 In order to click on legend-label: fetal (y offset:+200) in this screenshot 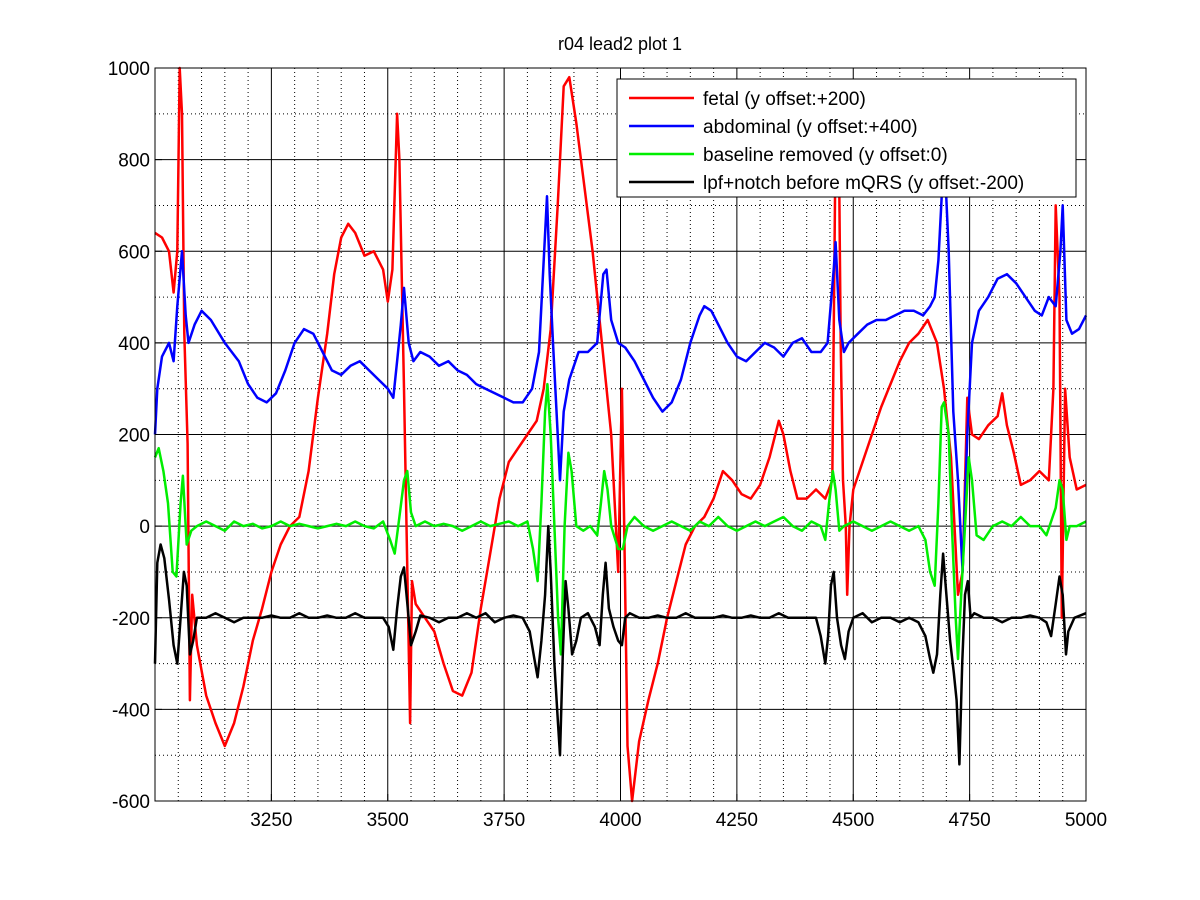, I will do `click(784, 99)`.